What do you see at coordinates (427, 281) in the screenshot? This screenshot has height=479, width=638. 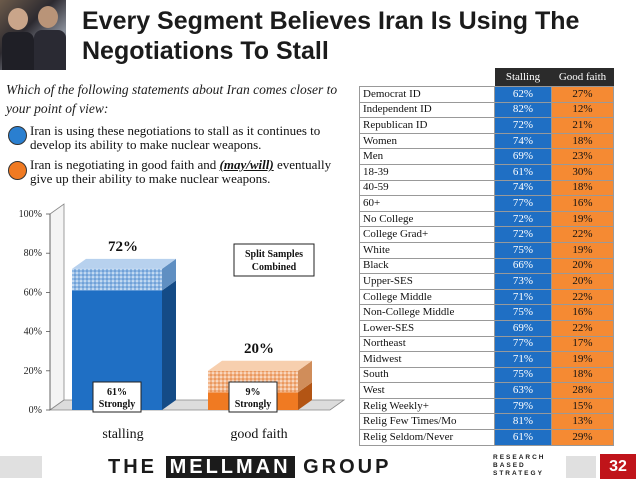 I see `segment-label: Upper-SES` at bounding box center [427, 281].